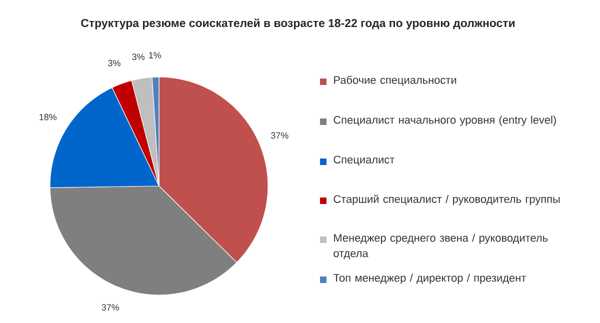  Describe the element at coordinates (395, 81) in the screenshot. I see `legend-label: Рабочие специальности` at that location.